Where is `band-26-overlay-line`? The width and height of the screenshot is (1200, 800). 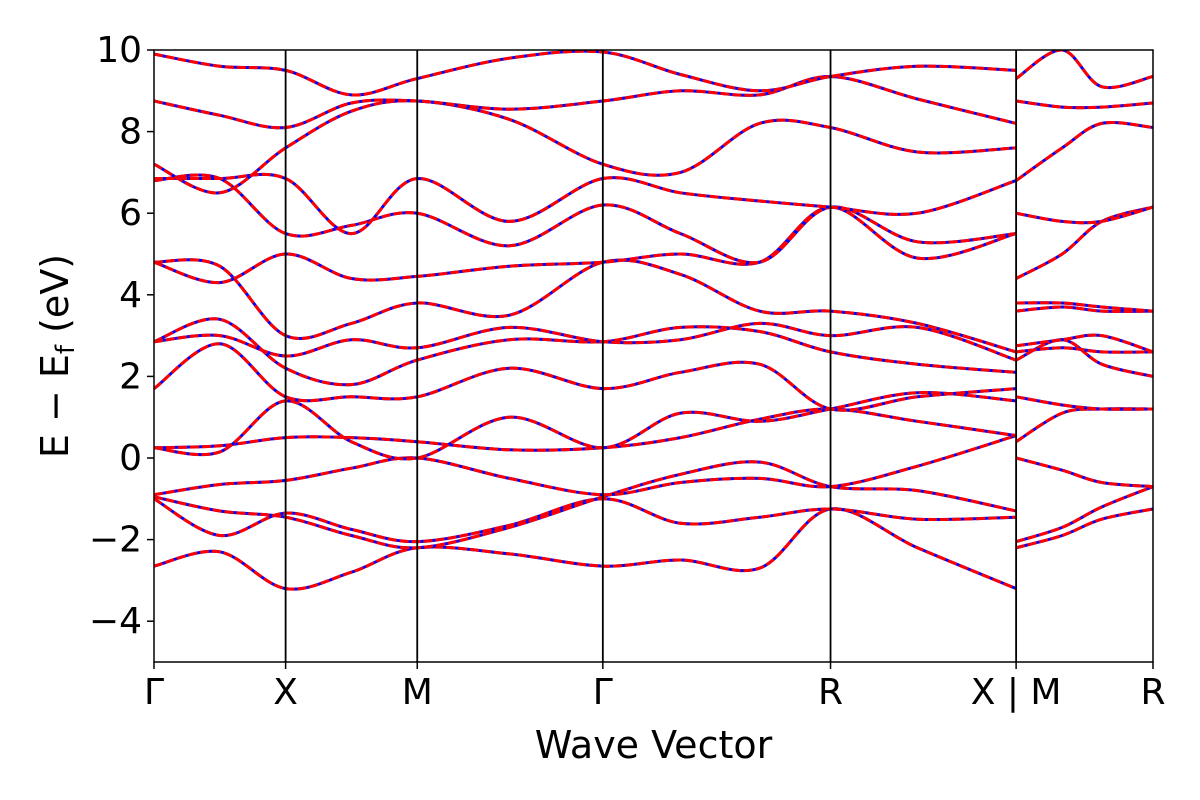
band-26-overlay-line is located at coordinates (1084, 307).